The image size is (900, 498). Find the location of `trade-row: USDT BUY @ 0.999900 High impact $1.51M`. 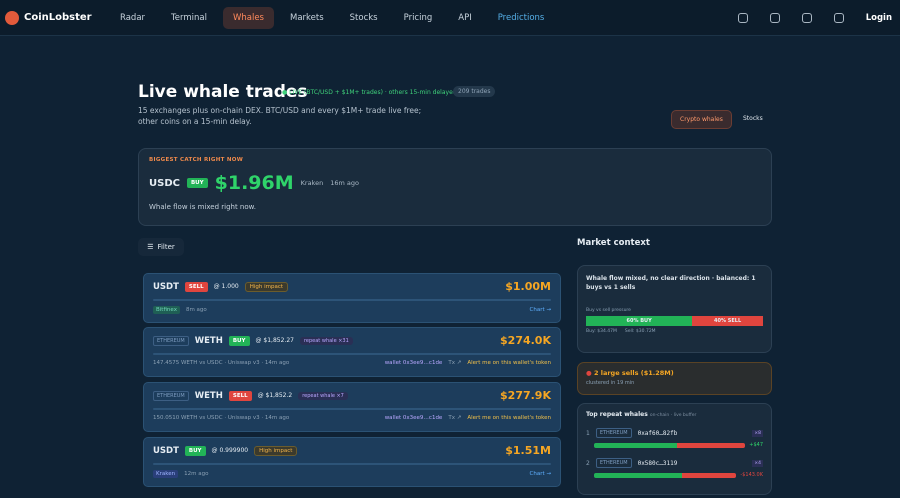

trade-row: USDT BUY @ 0.999900 High impact $1.51M is located at coordinates (352, 450).